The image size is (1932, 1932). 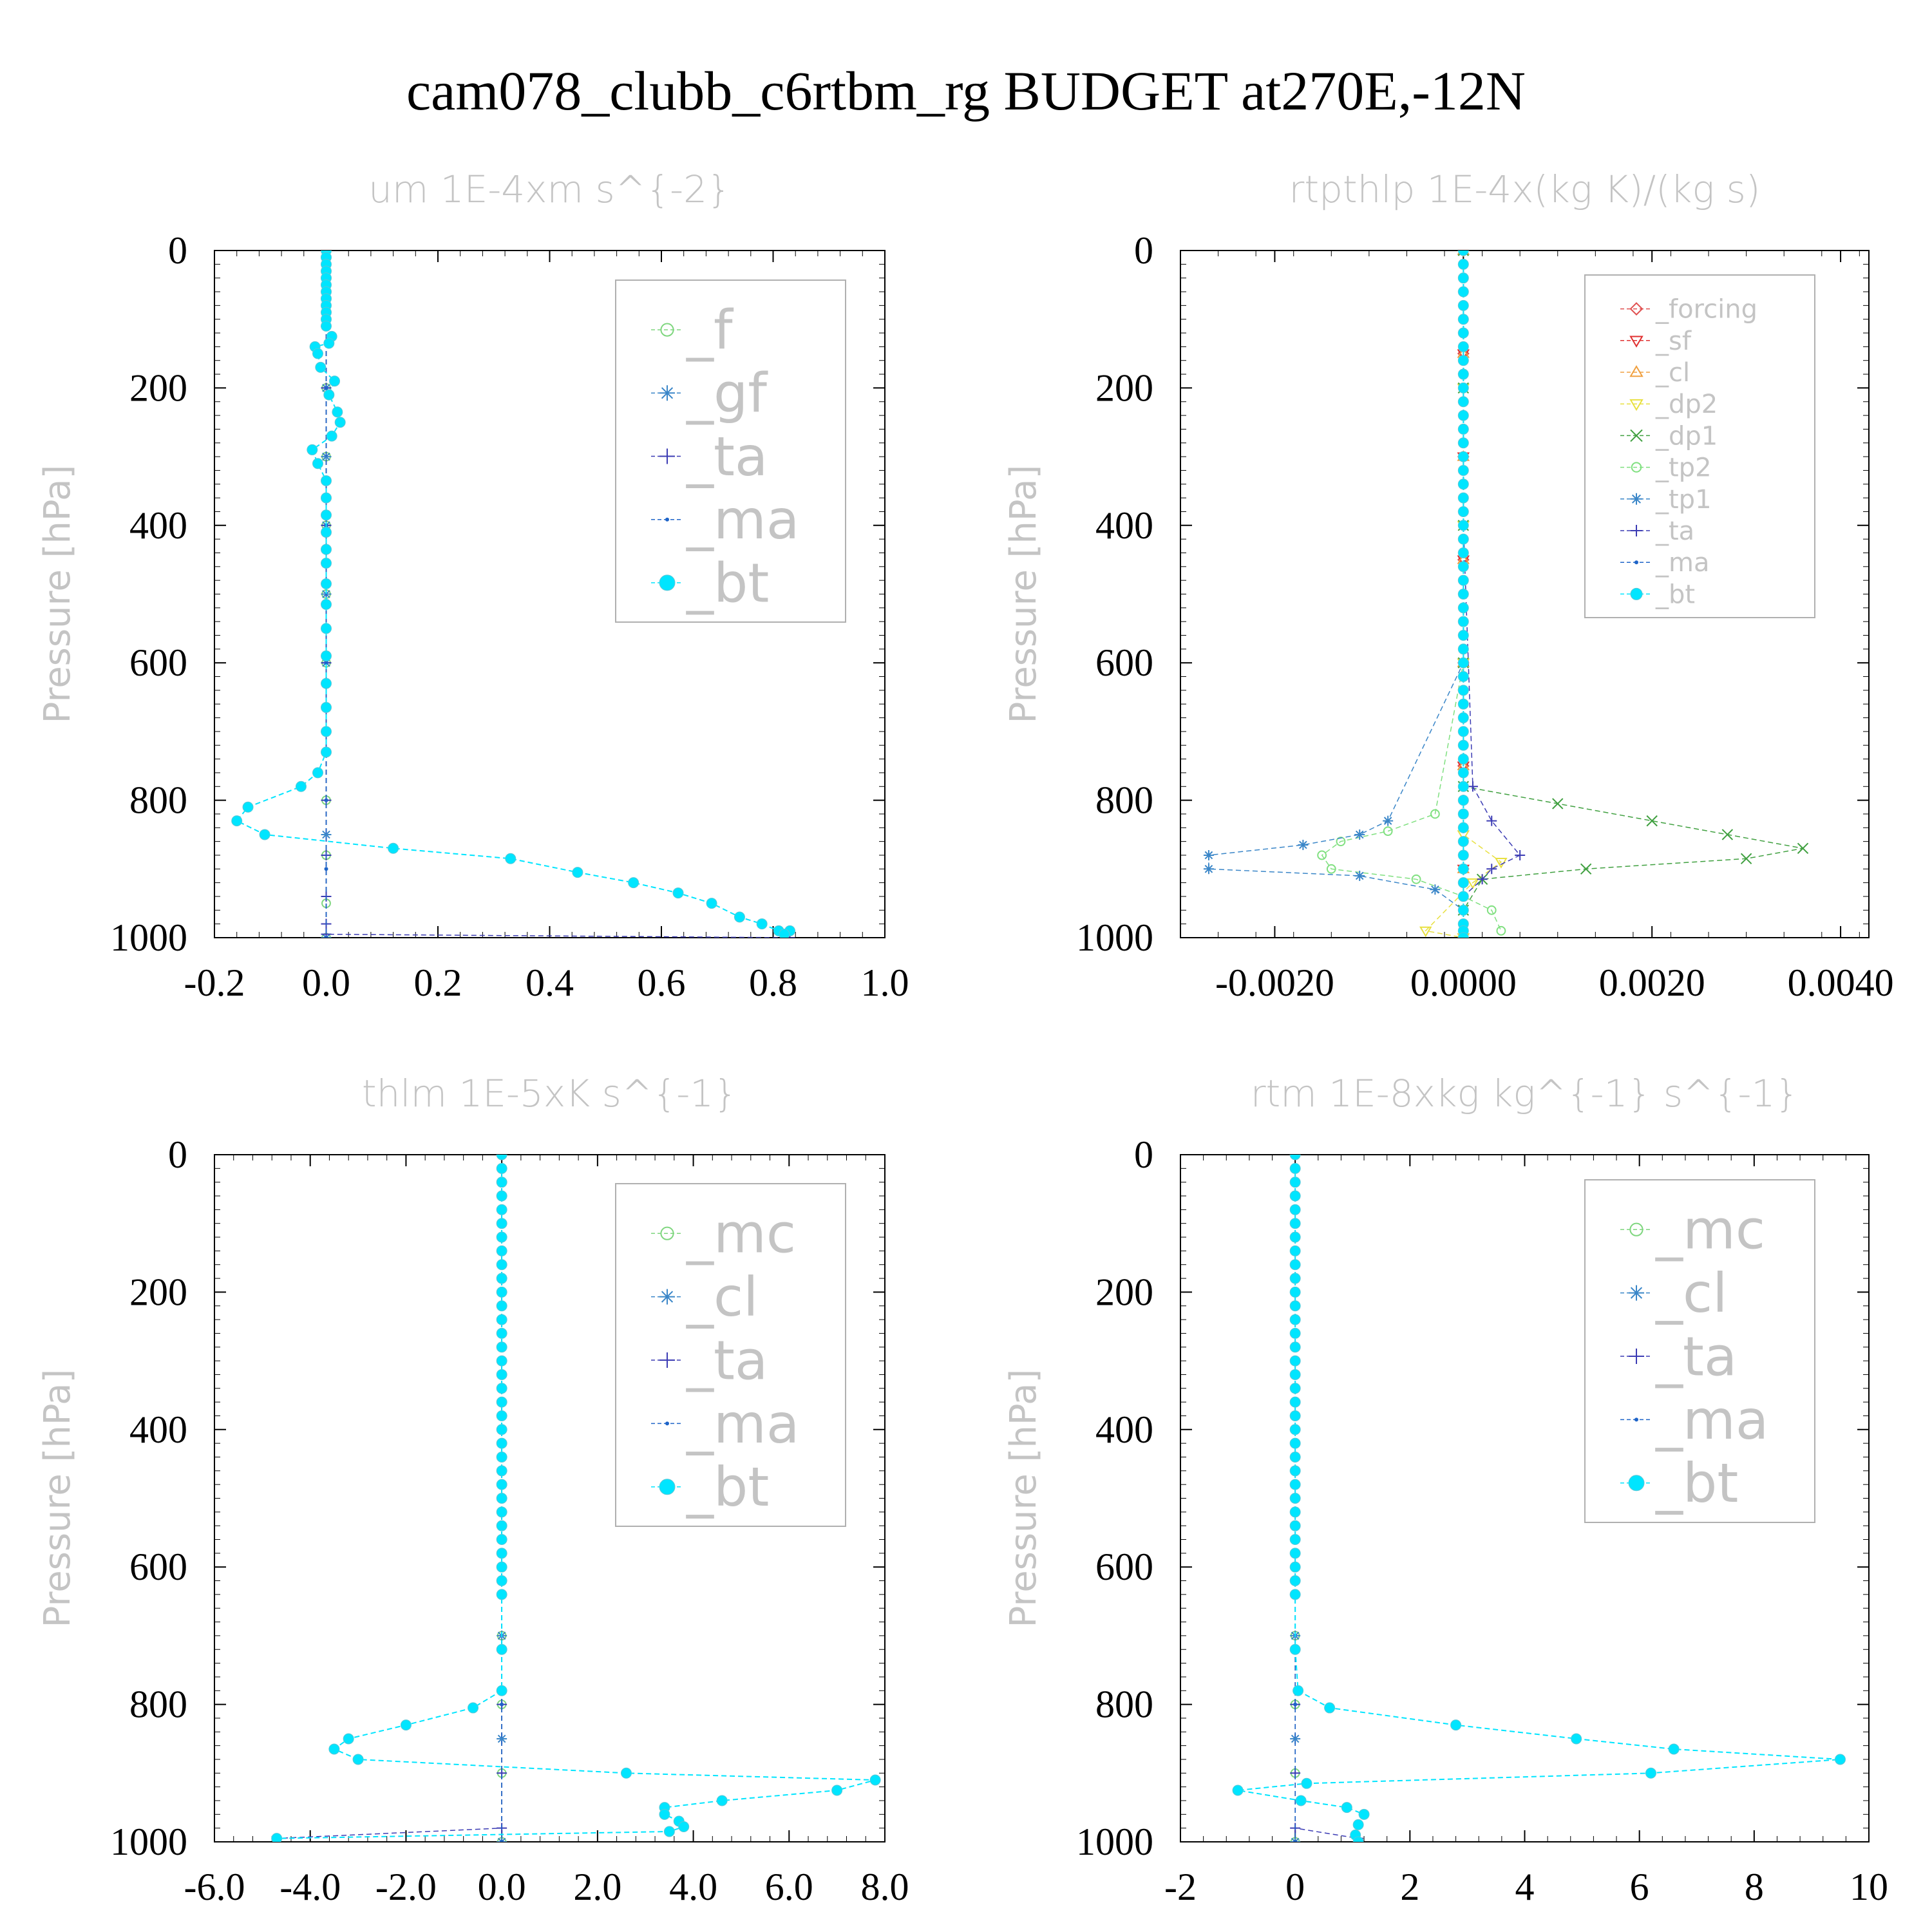 What do you see at coordinates (1143, 250) in the screenshot?
I see `y-tick-label: 0` at bounding box center [1143, 250].